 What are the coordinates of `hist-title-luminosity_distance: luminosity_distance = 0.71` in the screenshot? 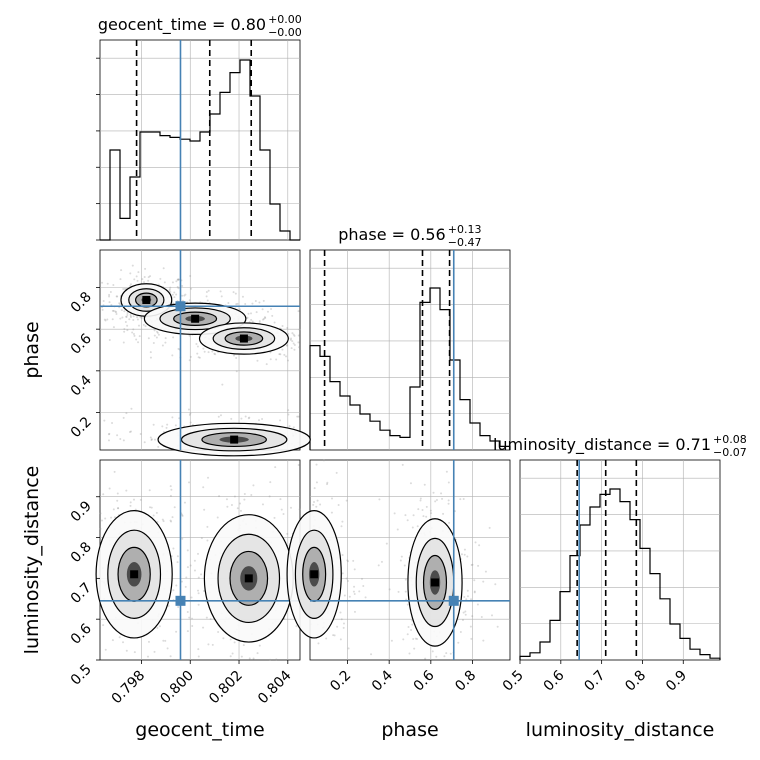 It's located at (602, 445).